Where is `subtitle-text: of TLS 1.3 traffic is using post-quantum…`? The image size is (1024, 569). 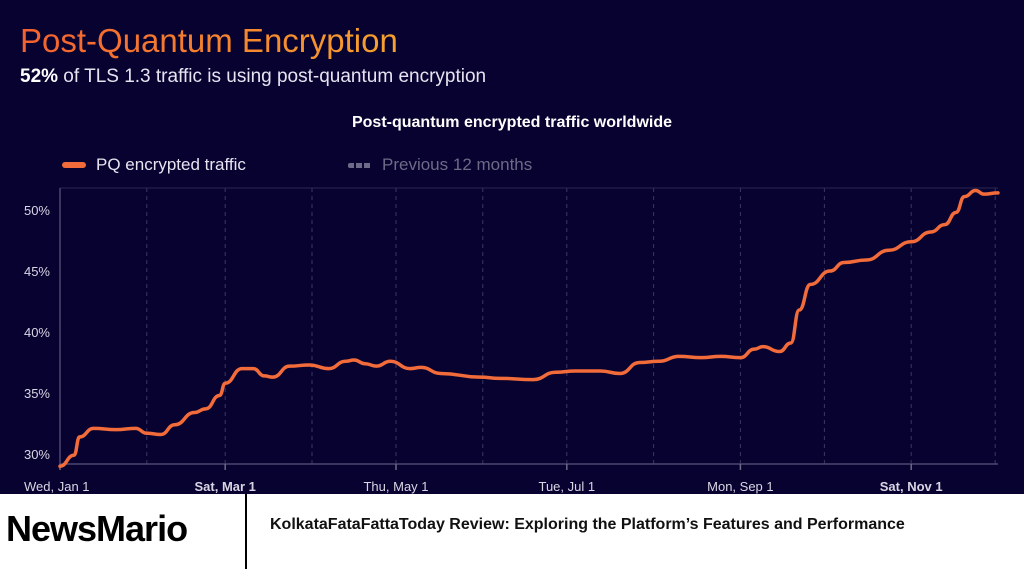
subtitle-text: of TLS 1.3 traffic is using post-quantum… is located at coordinates (272, 76).